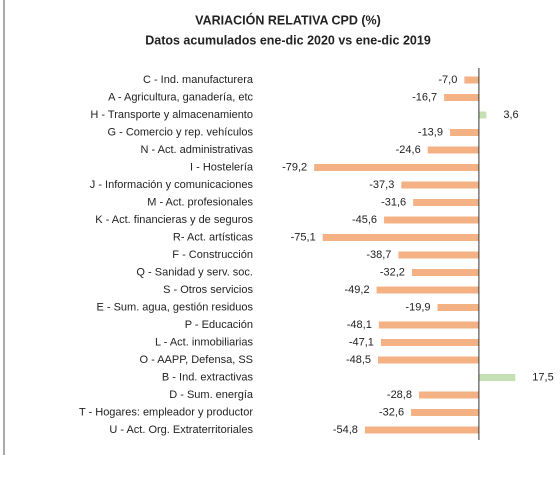 This screenshot has height=483, width=560. I want to click on category-label: L - Act. inmobiliarias, so click(204, 342).